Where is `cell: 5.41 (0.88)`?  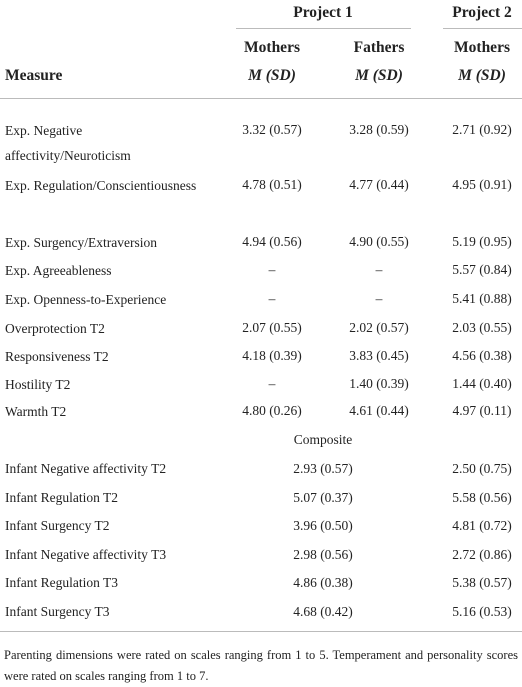 cell: 5.41 (0.88) is located at coordinates (482, 298).